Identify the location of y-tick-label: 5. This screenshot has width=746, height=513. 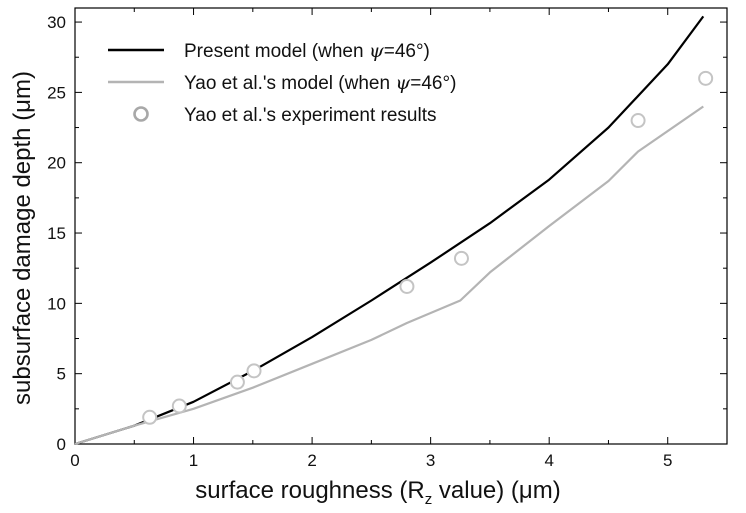
(61, 374).